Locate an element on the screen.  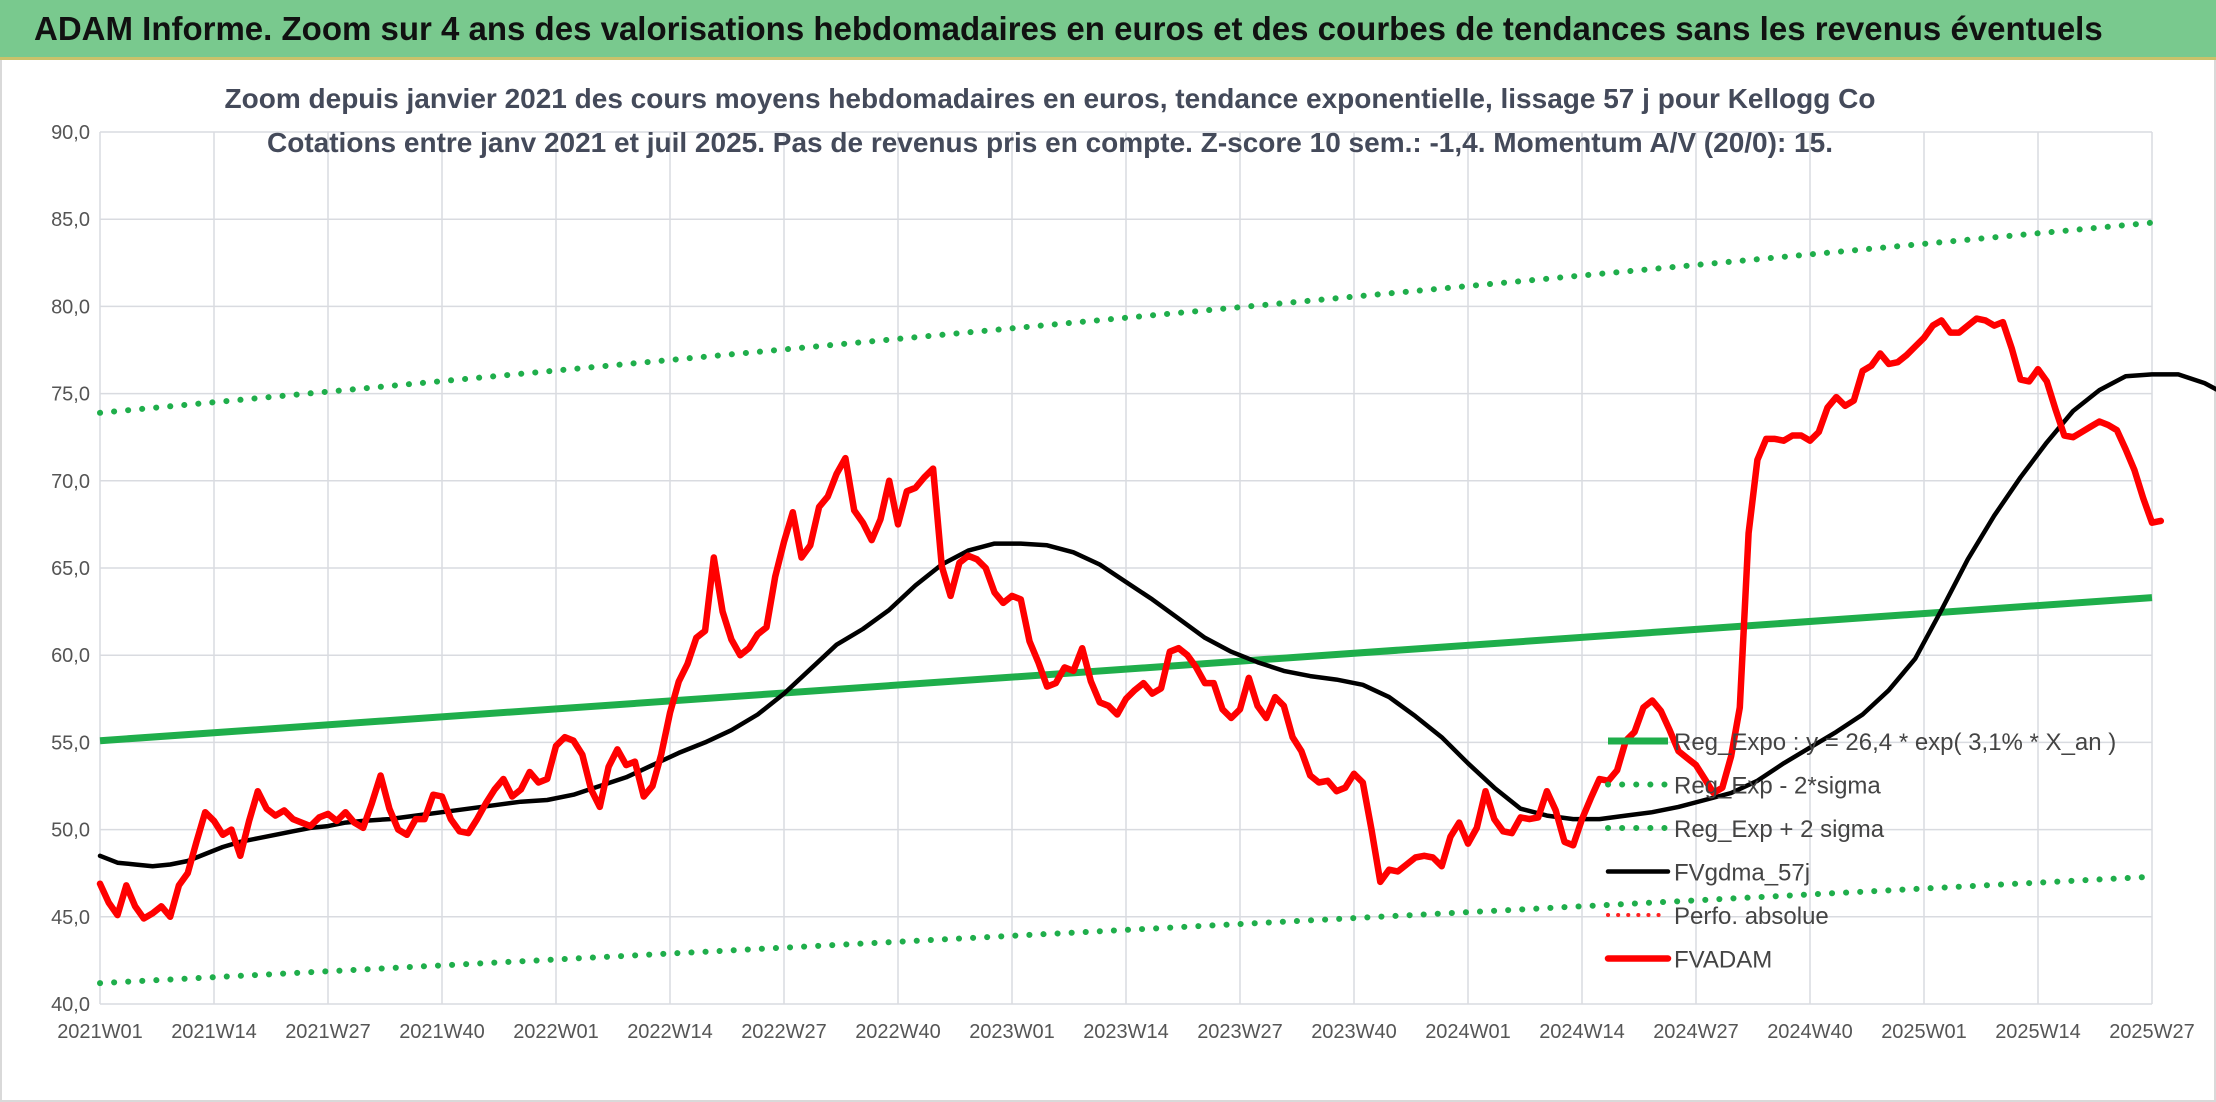
x-tick-label: 2024W27 is located at coordinates (1696, 1032).